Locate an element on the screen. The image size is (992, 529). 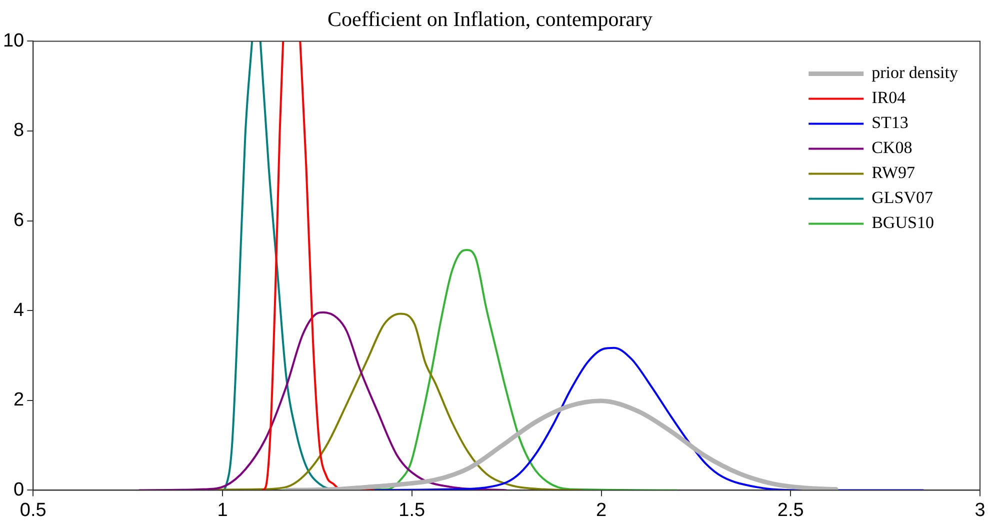
legend-label: GLSV07 is located at coordinates (903, 198).